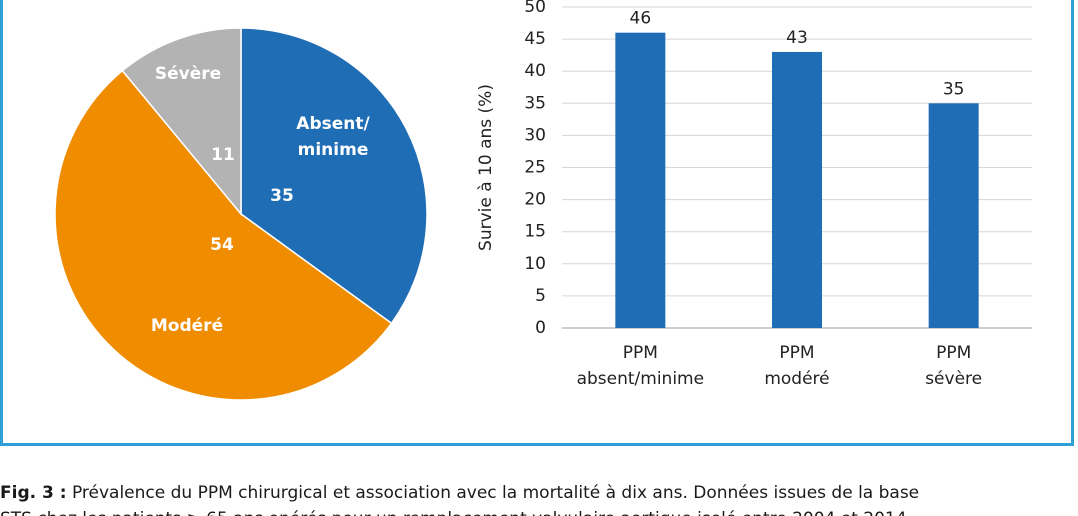 The height and width of the screenshot is (516, 1078). What do you see at coordinates (540, 328) in the screenshot?
I see `y-tick-label: 0` at bounding box center [540, 328].